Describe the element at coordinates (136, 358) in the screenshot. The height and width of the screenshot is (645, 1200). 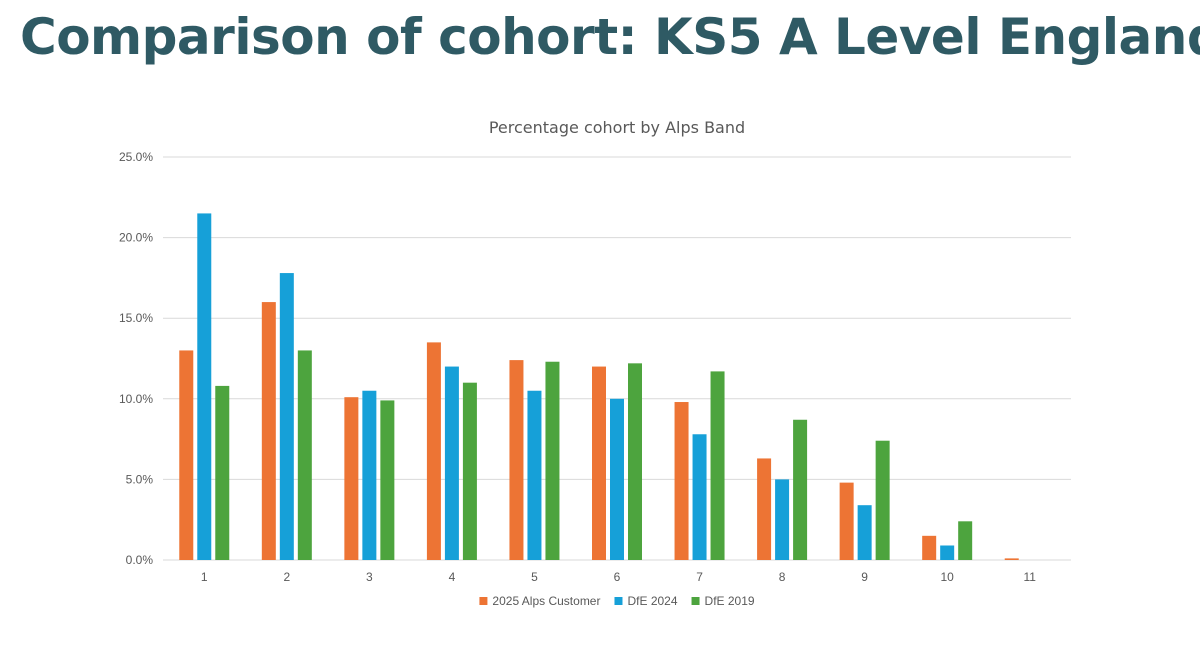
I see `y-axis: 0.0% 5.0% 10.0% 15.0% 20.0% 25.0%` at that location.